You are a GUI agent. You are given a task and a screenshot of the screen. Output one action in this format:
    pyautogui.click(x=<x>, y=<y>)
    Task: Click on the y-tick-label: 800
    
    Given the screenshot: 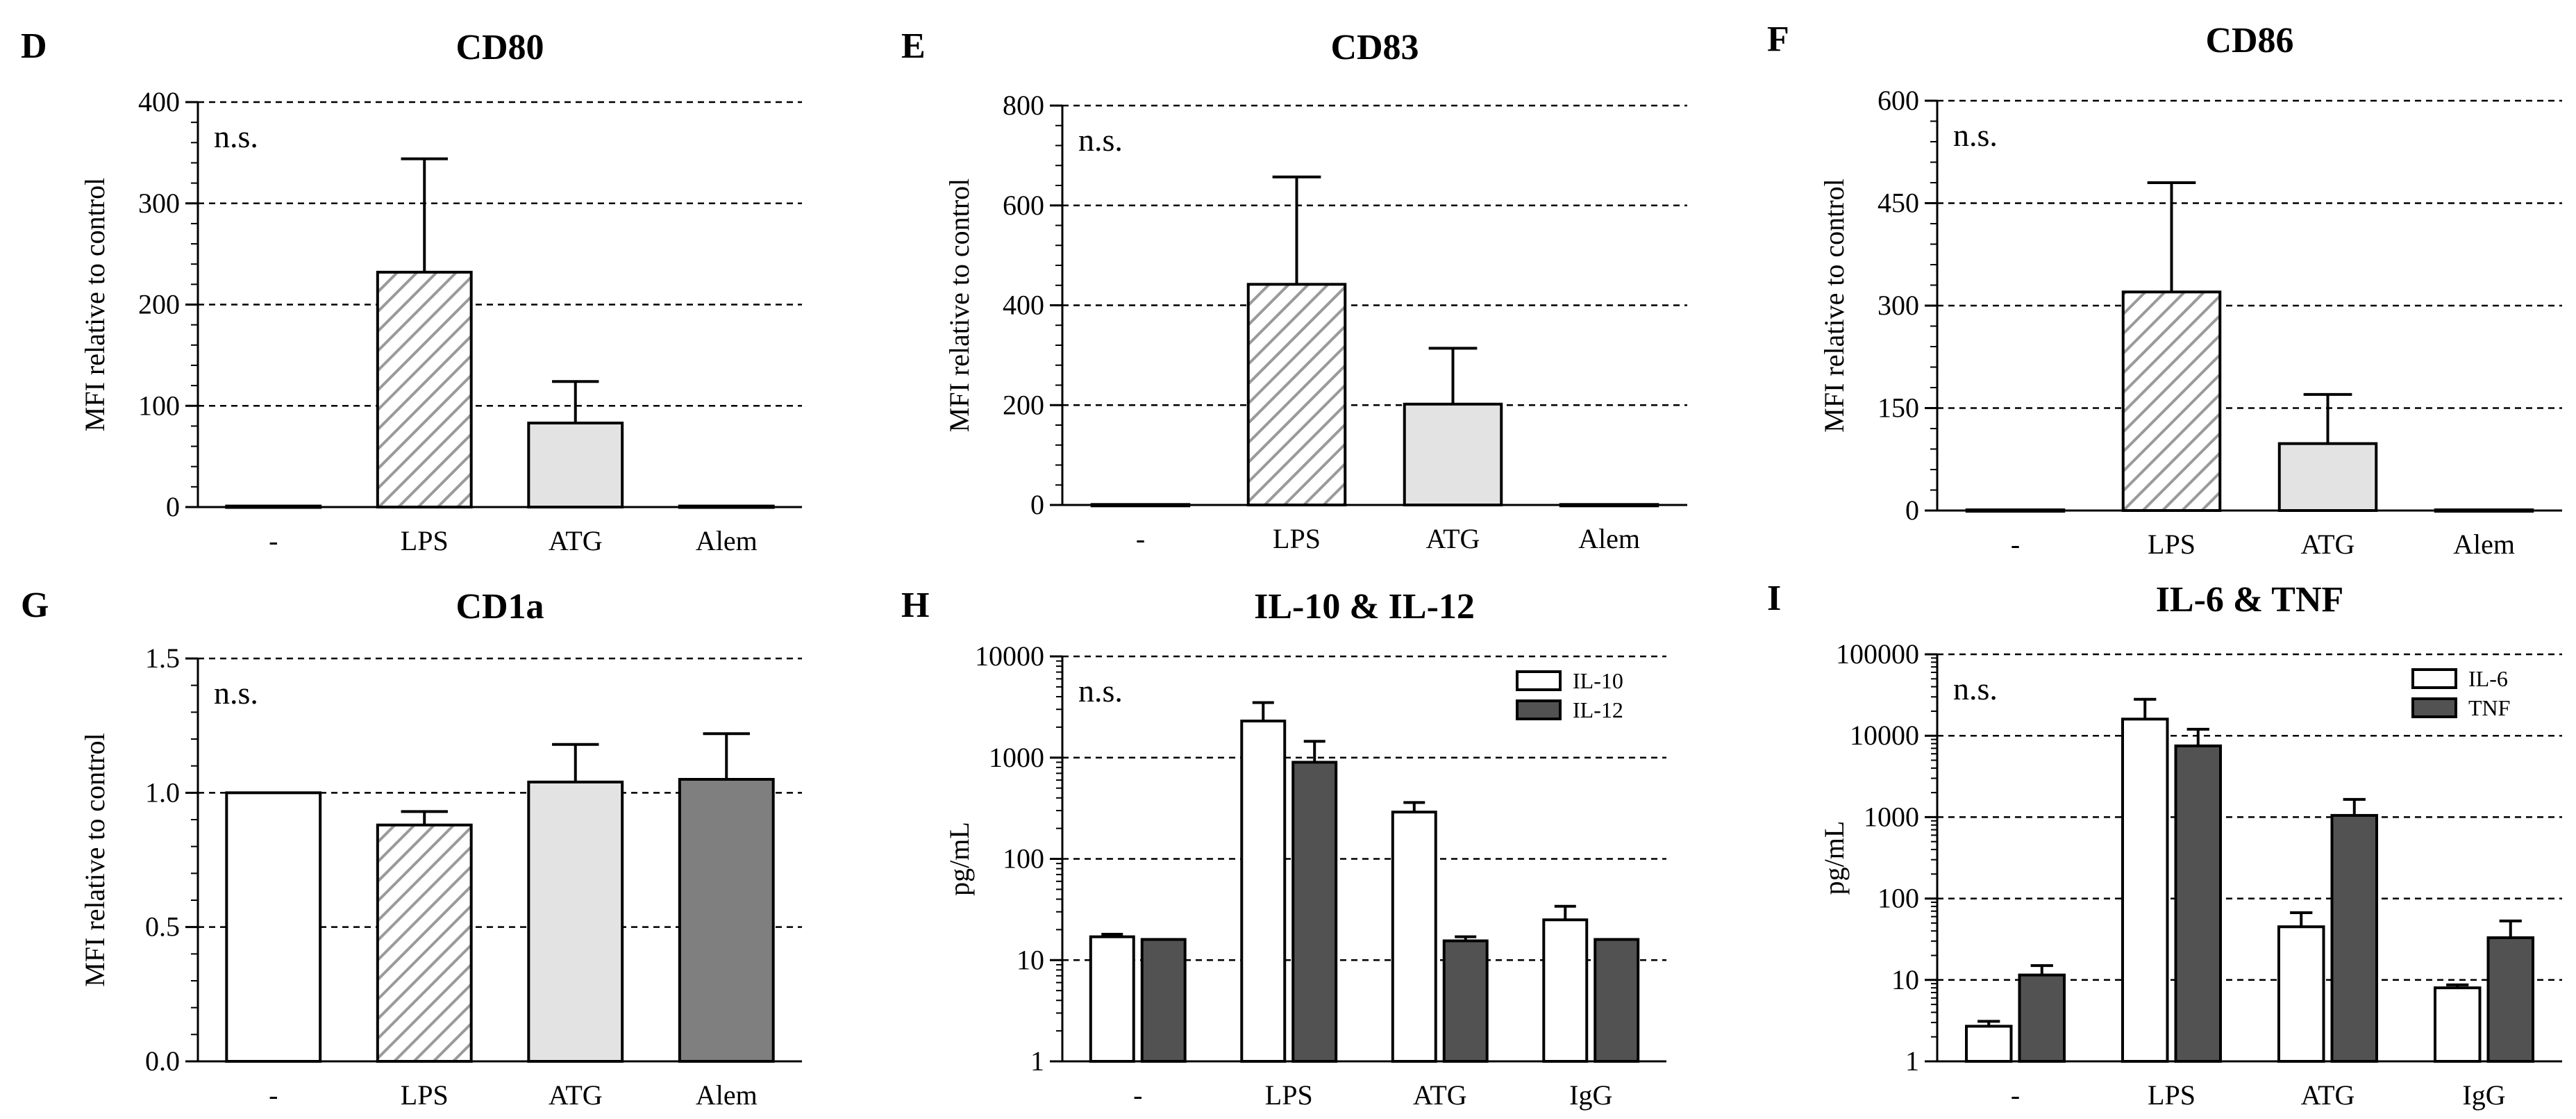 What is the action you would take?
    pyautogui.click(x=1023, y=105)
    